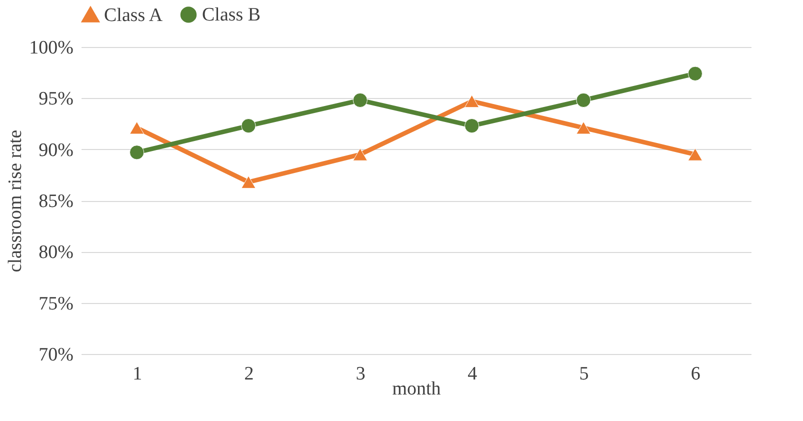 Image resolution: width=803 pixels, height=421 pixels. What do you see at coordinates (133, 15) in the screenshot?
I see `legend-label: Class A` at bounding box center [133, 15].